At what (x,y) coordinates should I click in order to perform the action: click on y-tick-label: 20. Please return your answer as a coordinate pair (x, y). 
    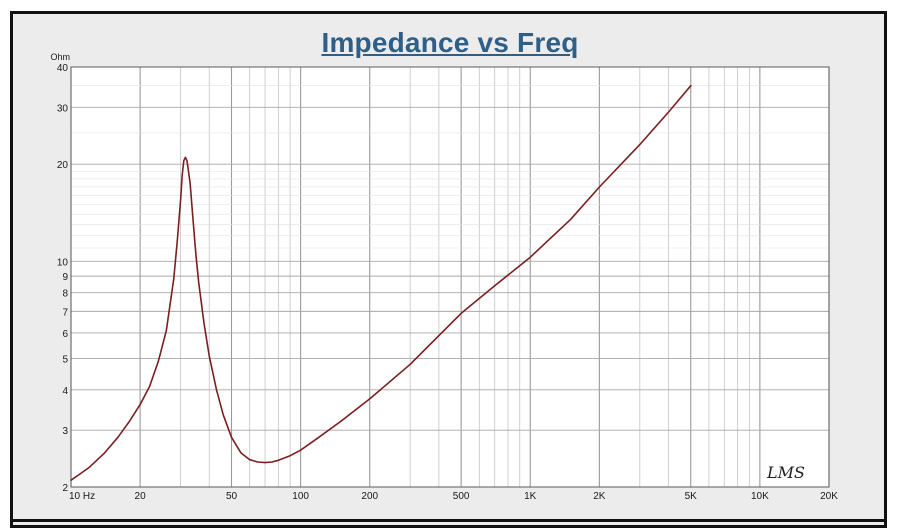
    Looking at the image, I should click on (63, 165).